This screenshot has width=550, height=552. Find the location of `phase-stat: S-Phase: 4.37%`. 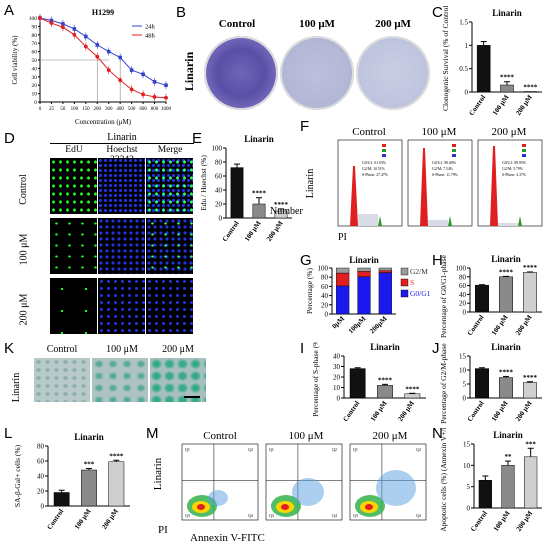

phase-stat: S-Phase: 4.37% is located at coordinates (514, 175).